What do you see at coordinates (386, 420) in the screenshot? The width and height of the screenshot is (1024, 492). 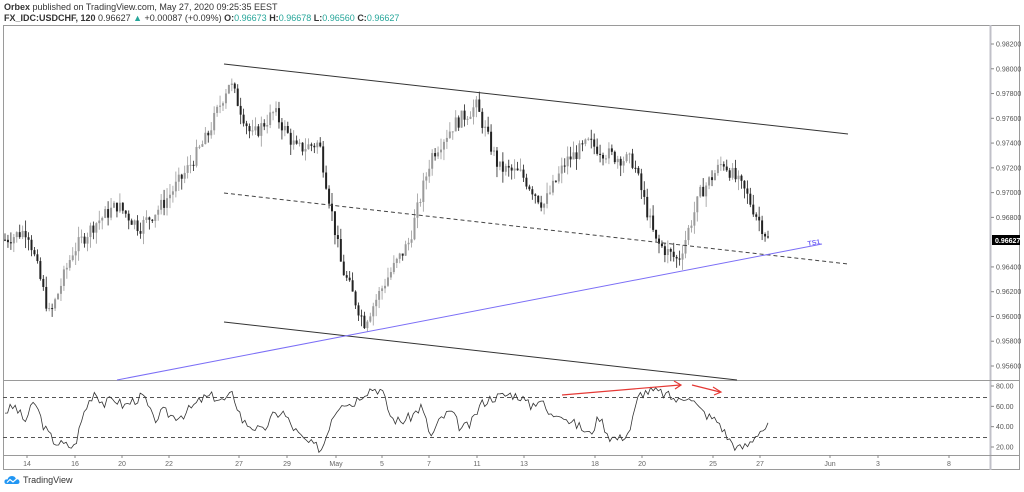 I see `oscillator-line` at bounding box center [386, 420].